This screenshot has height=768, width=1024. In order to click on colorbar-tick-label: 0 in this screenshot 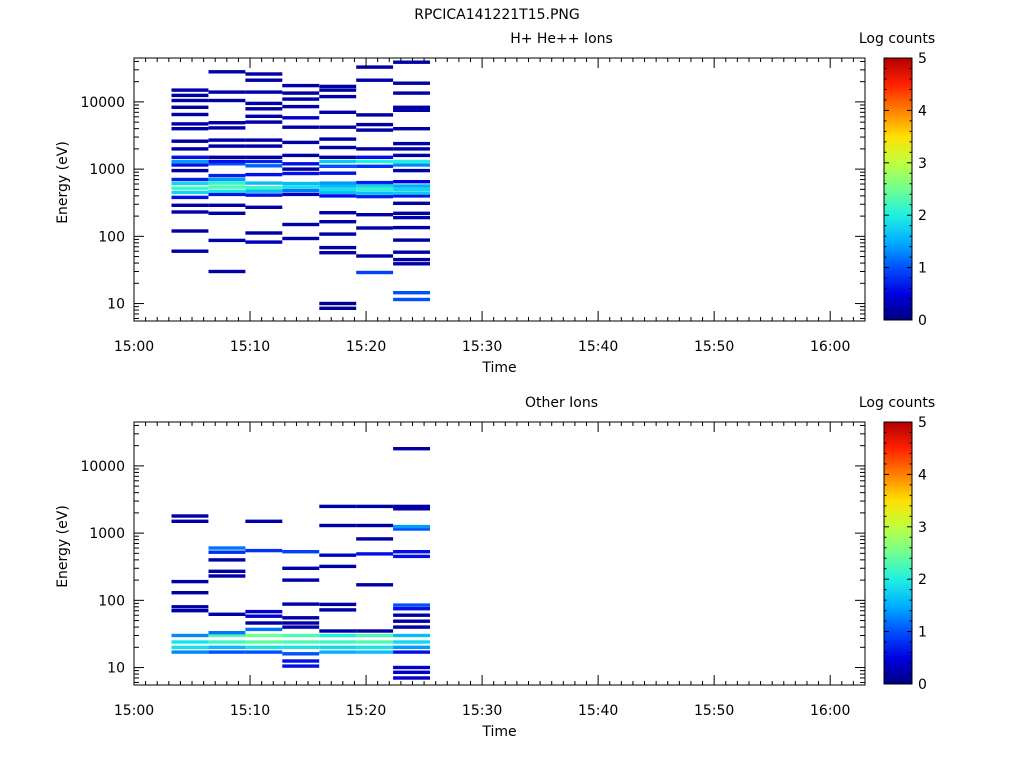, I will do `click(922, 321)`.